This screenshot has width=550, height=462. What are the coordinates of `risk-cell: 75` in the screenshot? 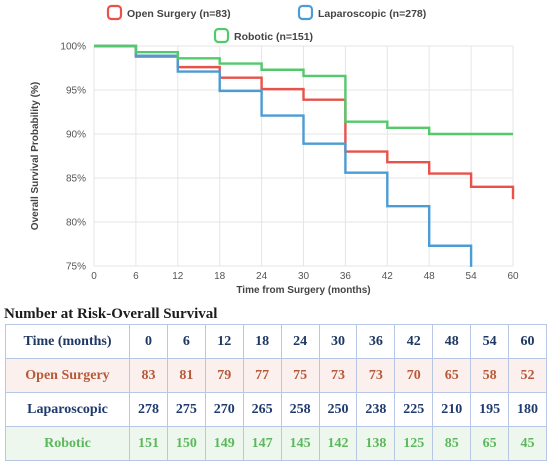 It's located at (300, 375).